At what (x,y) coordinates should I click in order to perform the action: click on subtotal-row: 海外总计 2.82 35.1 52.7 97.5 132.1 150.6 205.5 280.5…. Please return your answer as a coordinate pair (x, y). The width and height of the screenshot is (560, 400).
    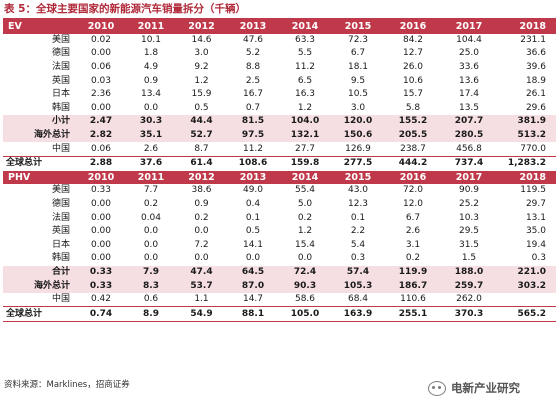
    Looking at the image, I should click on (279, 135).